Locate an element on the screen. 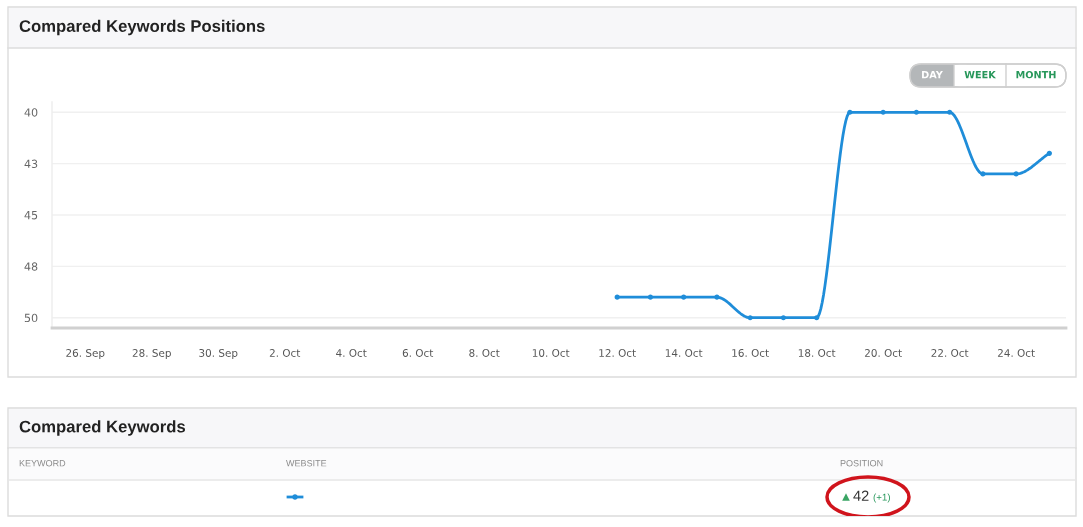 This screenshot has width=1083, height=527. x-tick-label: 10. Oct is located at coordinates (551, 353).